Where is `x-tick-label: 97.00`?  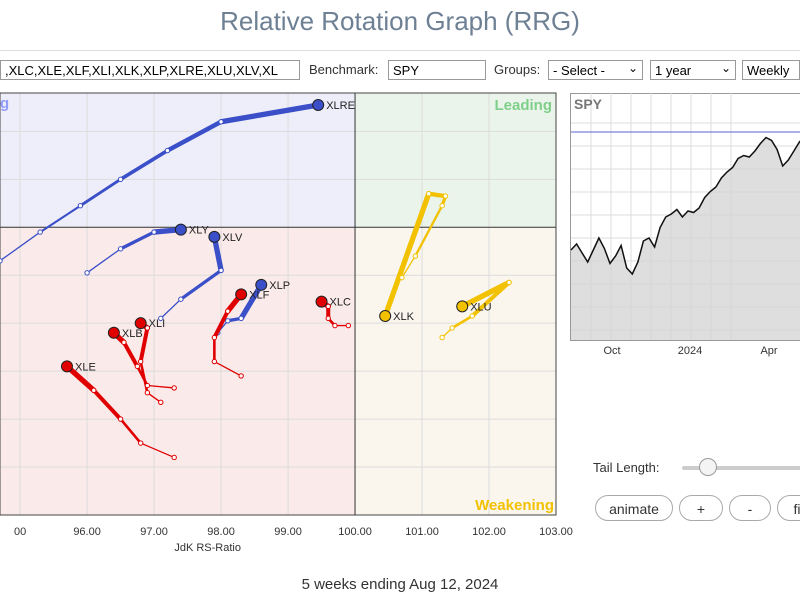
x-tick-label: 97.00 is located at coordinates (154, 532).